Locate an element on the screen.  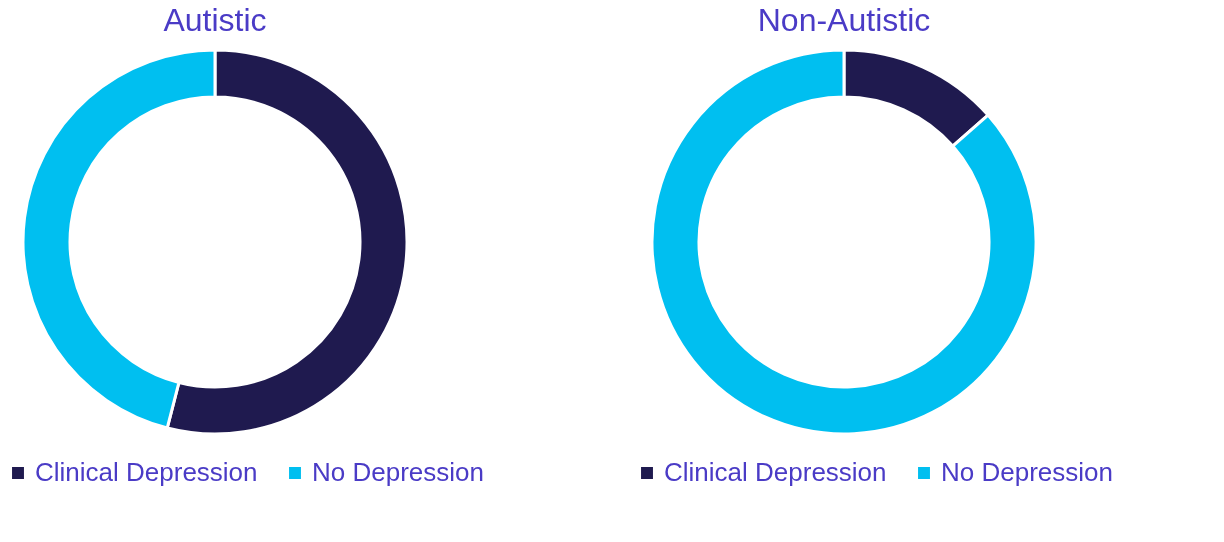
chart-title: Autistic is located at coordinates (215, 20).